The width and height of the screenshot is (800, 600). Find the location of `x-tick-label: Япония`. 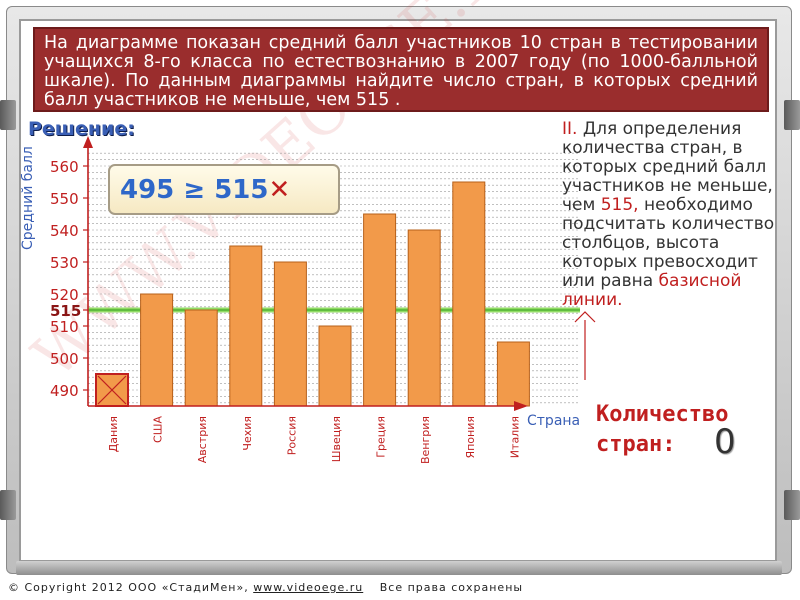

x-tick-label: Япония is located at coordinates (470, 437).